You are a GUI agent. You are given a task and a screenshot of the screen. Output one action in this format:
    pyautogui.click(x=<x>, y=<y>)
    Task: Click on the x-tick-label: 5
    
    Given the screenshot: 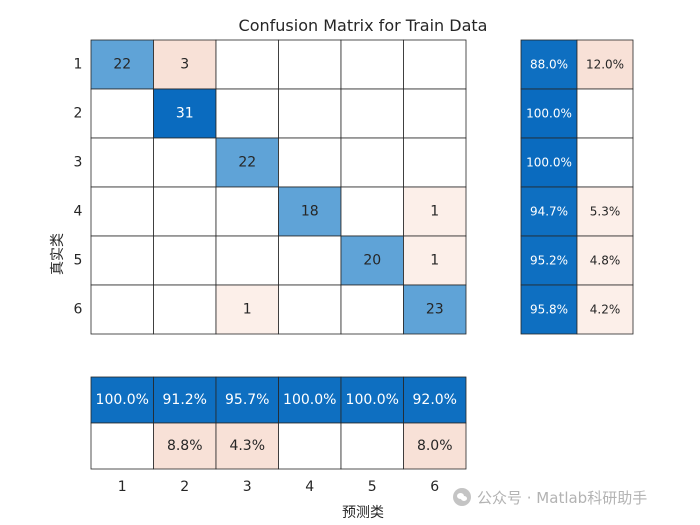 What is the action you would take?
    pyautogui.click(x=372, y=487)
    